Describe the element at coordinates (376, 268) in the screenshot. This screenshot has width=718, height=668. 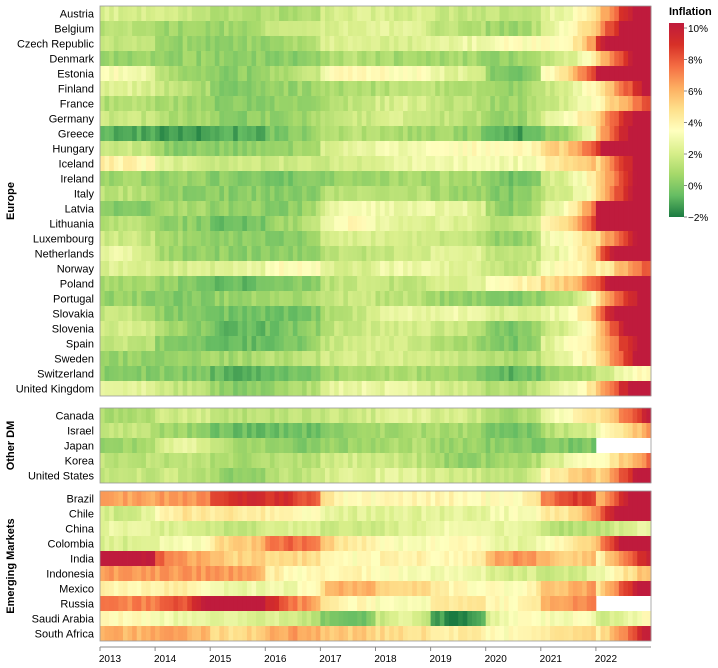
I see `heatmap-row` at that location.